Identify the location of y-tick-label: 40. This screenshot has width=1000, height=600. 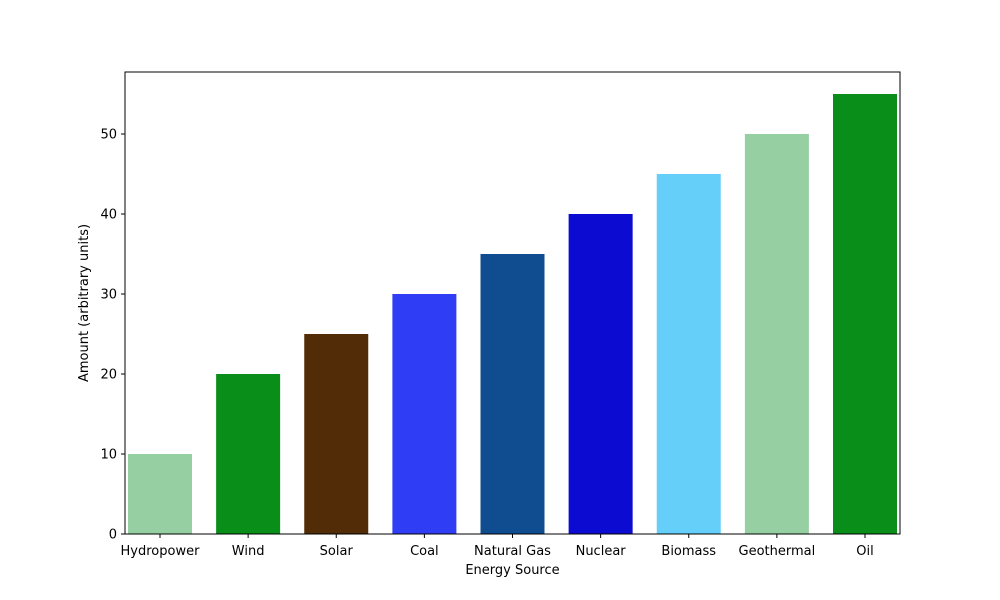
(108, 215).